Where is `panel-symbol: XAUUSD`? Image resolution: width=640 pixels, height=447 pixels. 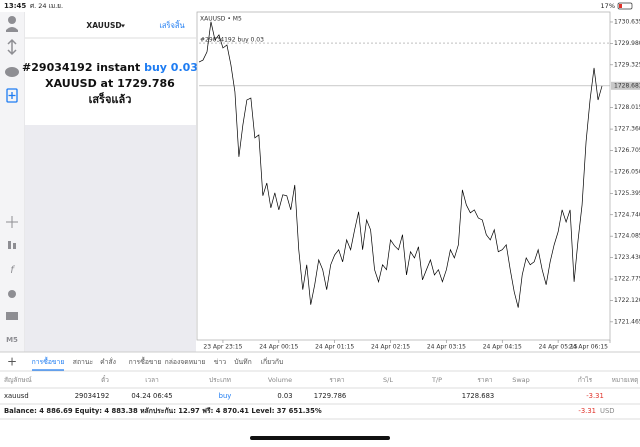 panel-symbol: XAUUSD is located at coordinates (103, 25).